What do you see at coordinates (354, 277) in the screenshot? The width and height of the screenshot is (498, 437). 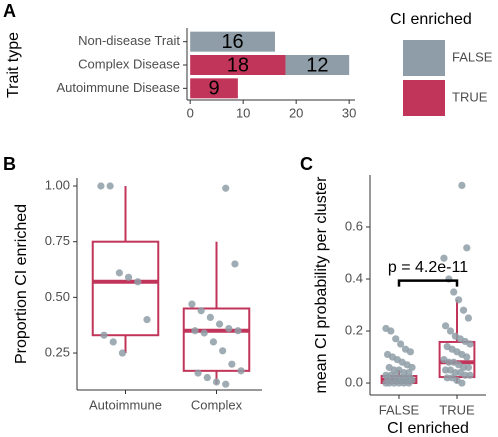 I see `y-tick-label: 0.4` at bounding box center [354, 277].